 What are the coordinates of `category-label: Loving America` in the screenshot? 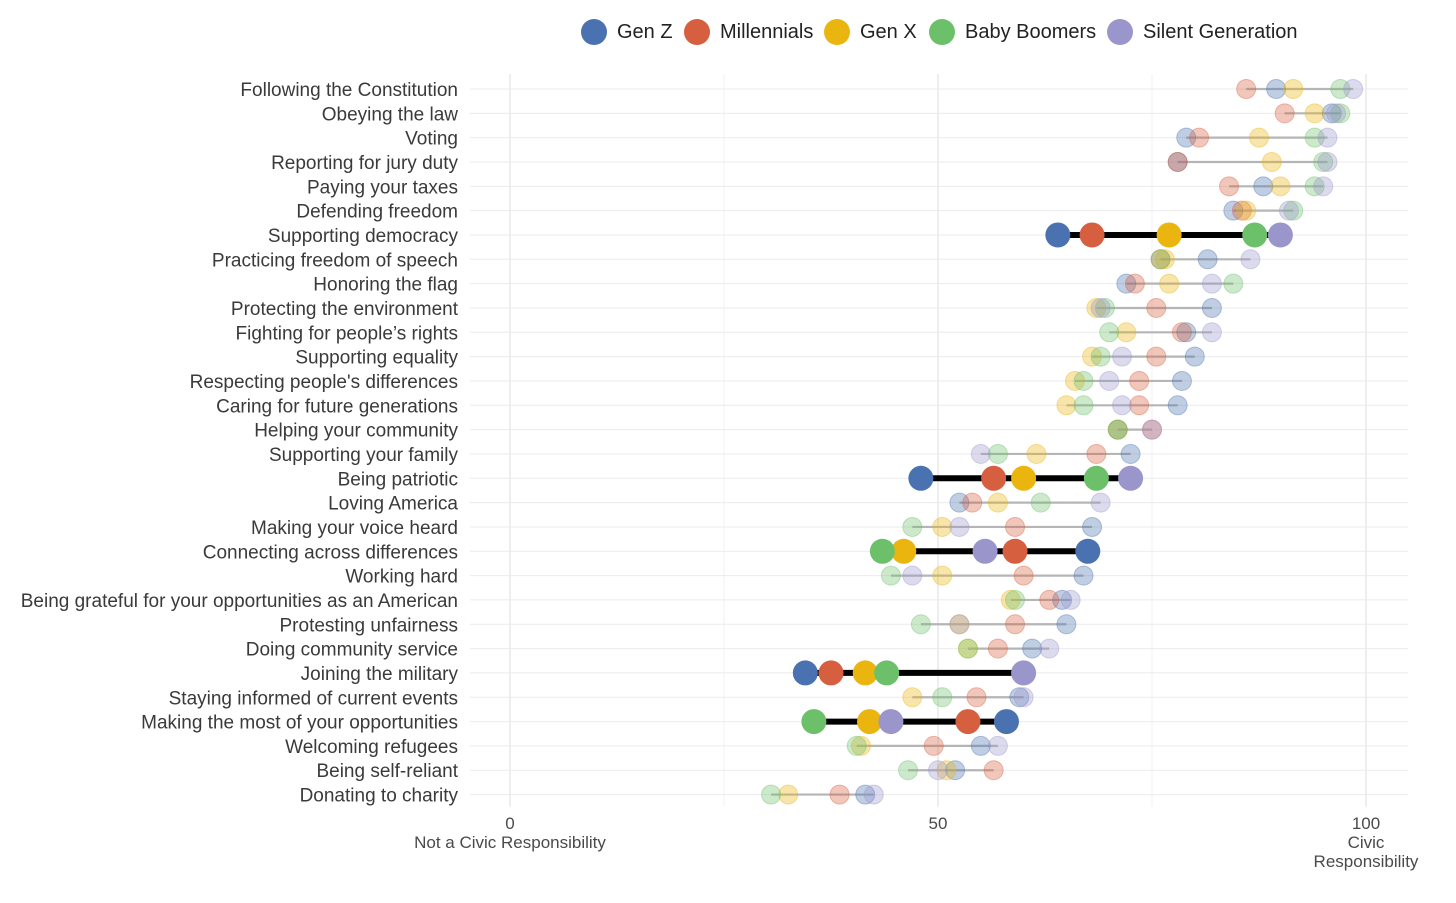 It's located at (393, 504).